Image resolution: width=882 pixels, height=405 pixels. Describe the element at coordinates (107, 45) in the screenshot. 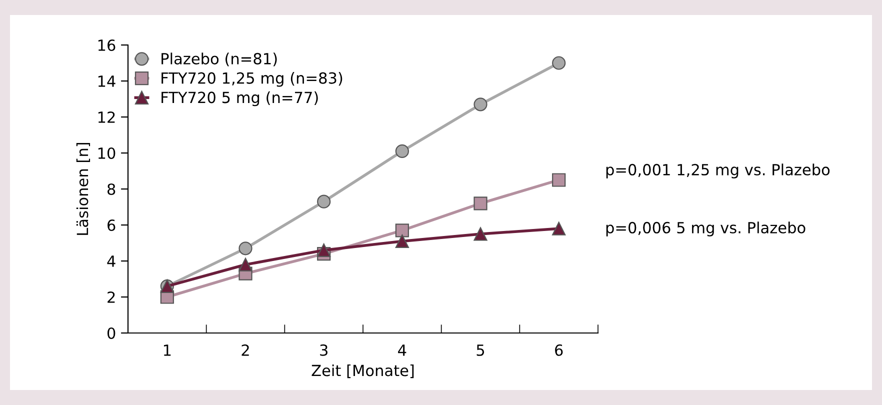

I see `y-tick-label: 16` at that location.